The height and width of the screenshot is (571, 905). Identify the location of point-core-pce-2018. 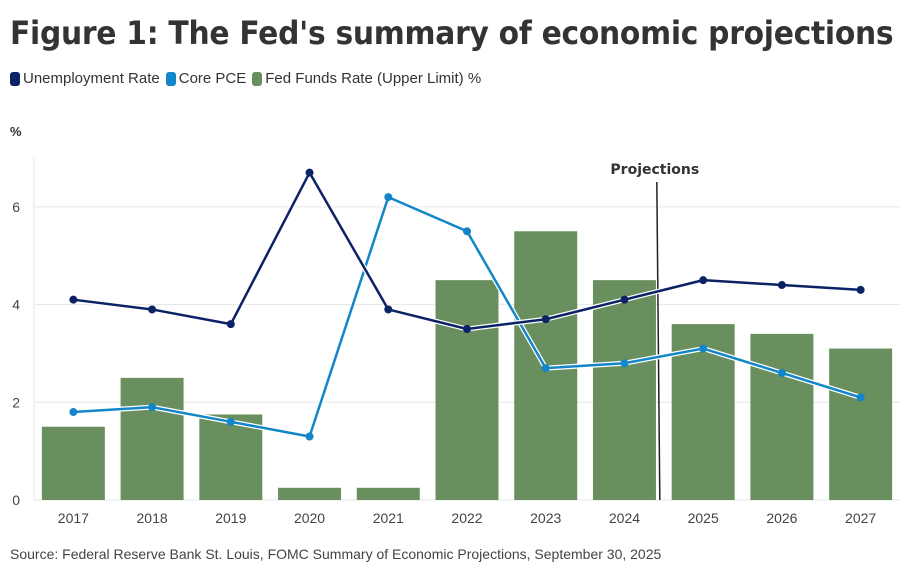
(152, 407).